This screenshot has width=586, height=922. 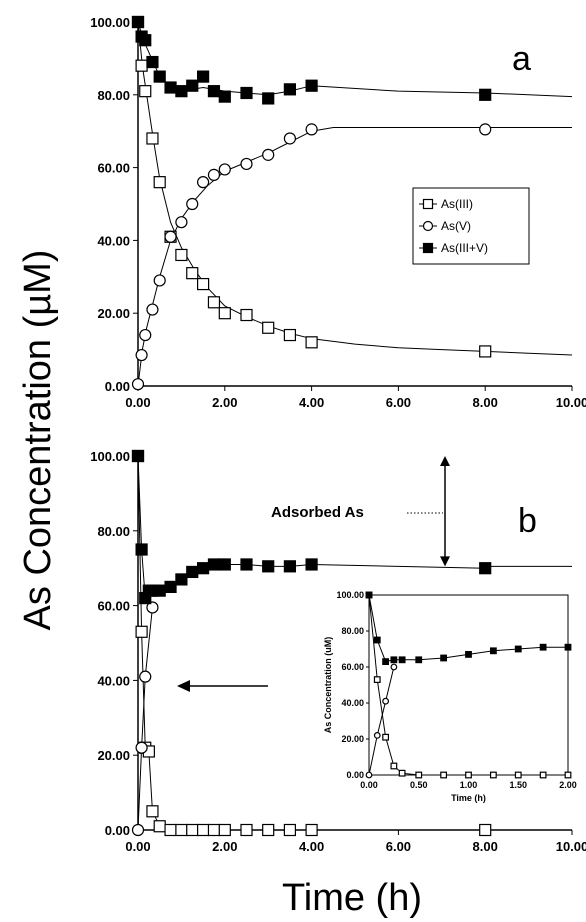 I want to click on panel-label: b, so click(x=527, y=521).